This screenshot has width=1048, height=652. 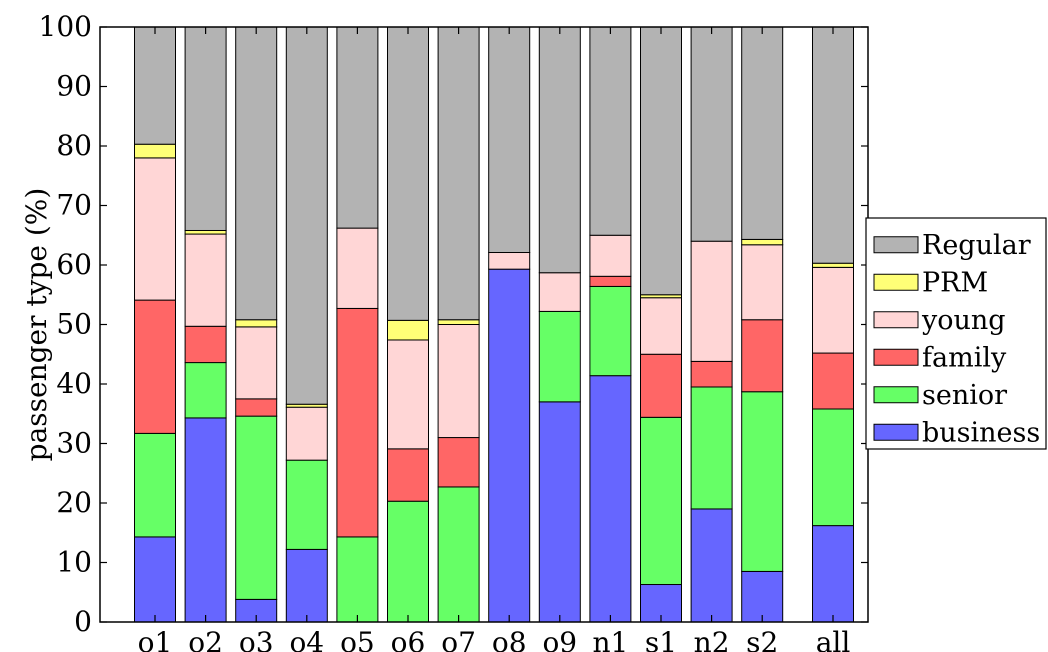 What do you see at coordinates (458, 381) in the screenshot?
I see `bar-o7-young` at bounding box center [458, 381].